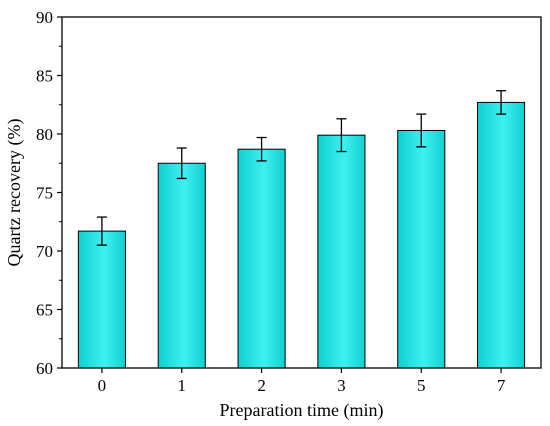  Describe the element at coordinates (501, 385) in the screenshot. I see `x-tick-label-7: 7` at that location.